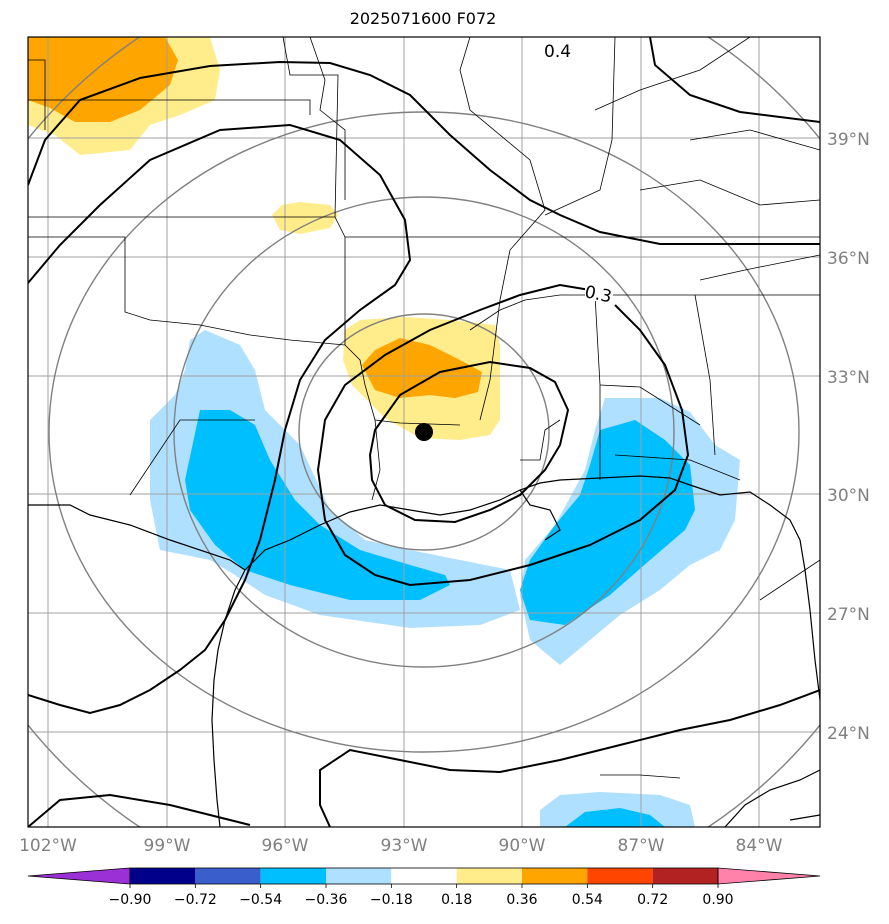 This screenshot has height=924, width=889. I want to click on map-title: 2025071600 F072, so click(423, 18).